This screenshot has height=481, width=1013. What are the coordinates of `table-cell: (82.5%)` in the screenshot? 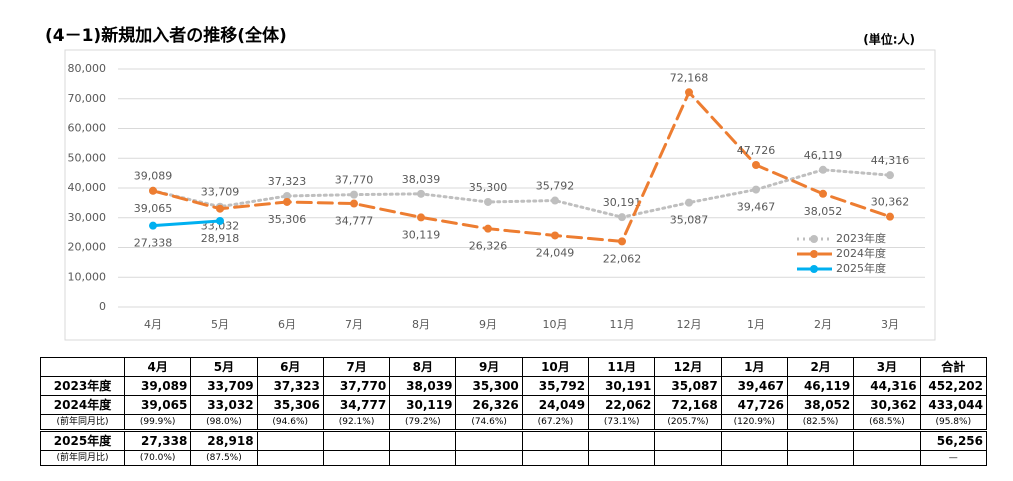 It's located at (820, 422).